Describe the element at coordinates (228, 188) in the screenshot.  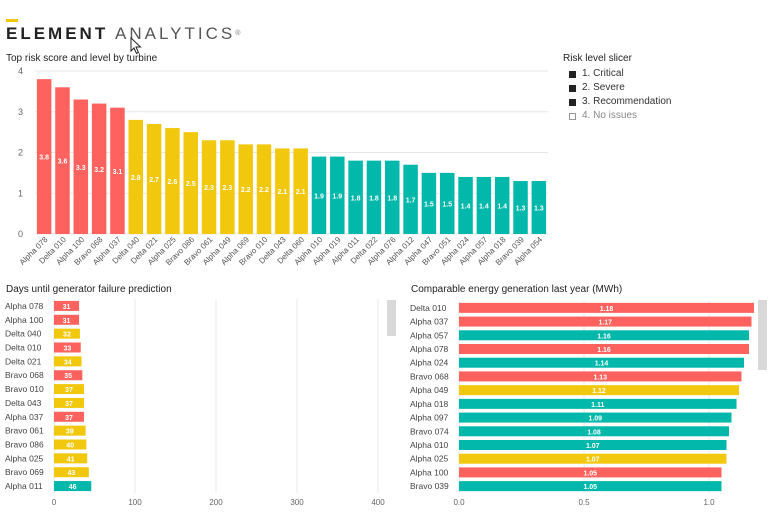
I see `bar-data-label: 2.3` at that location.